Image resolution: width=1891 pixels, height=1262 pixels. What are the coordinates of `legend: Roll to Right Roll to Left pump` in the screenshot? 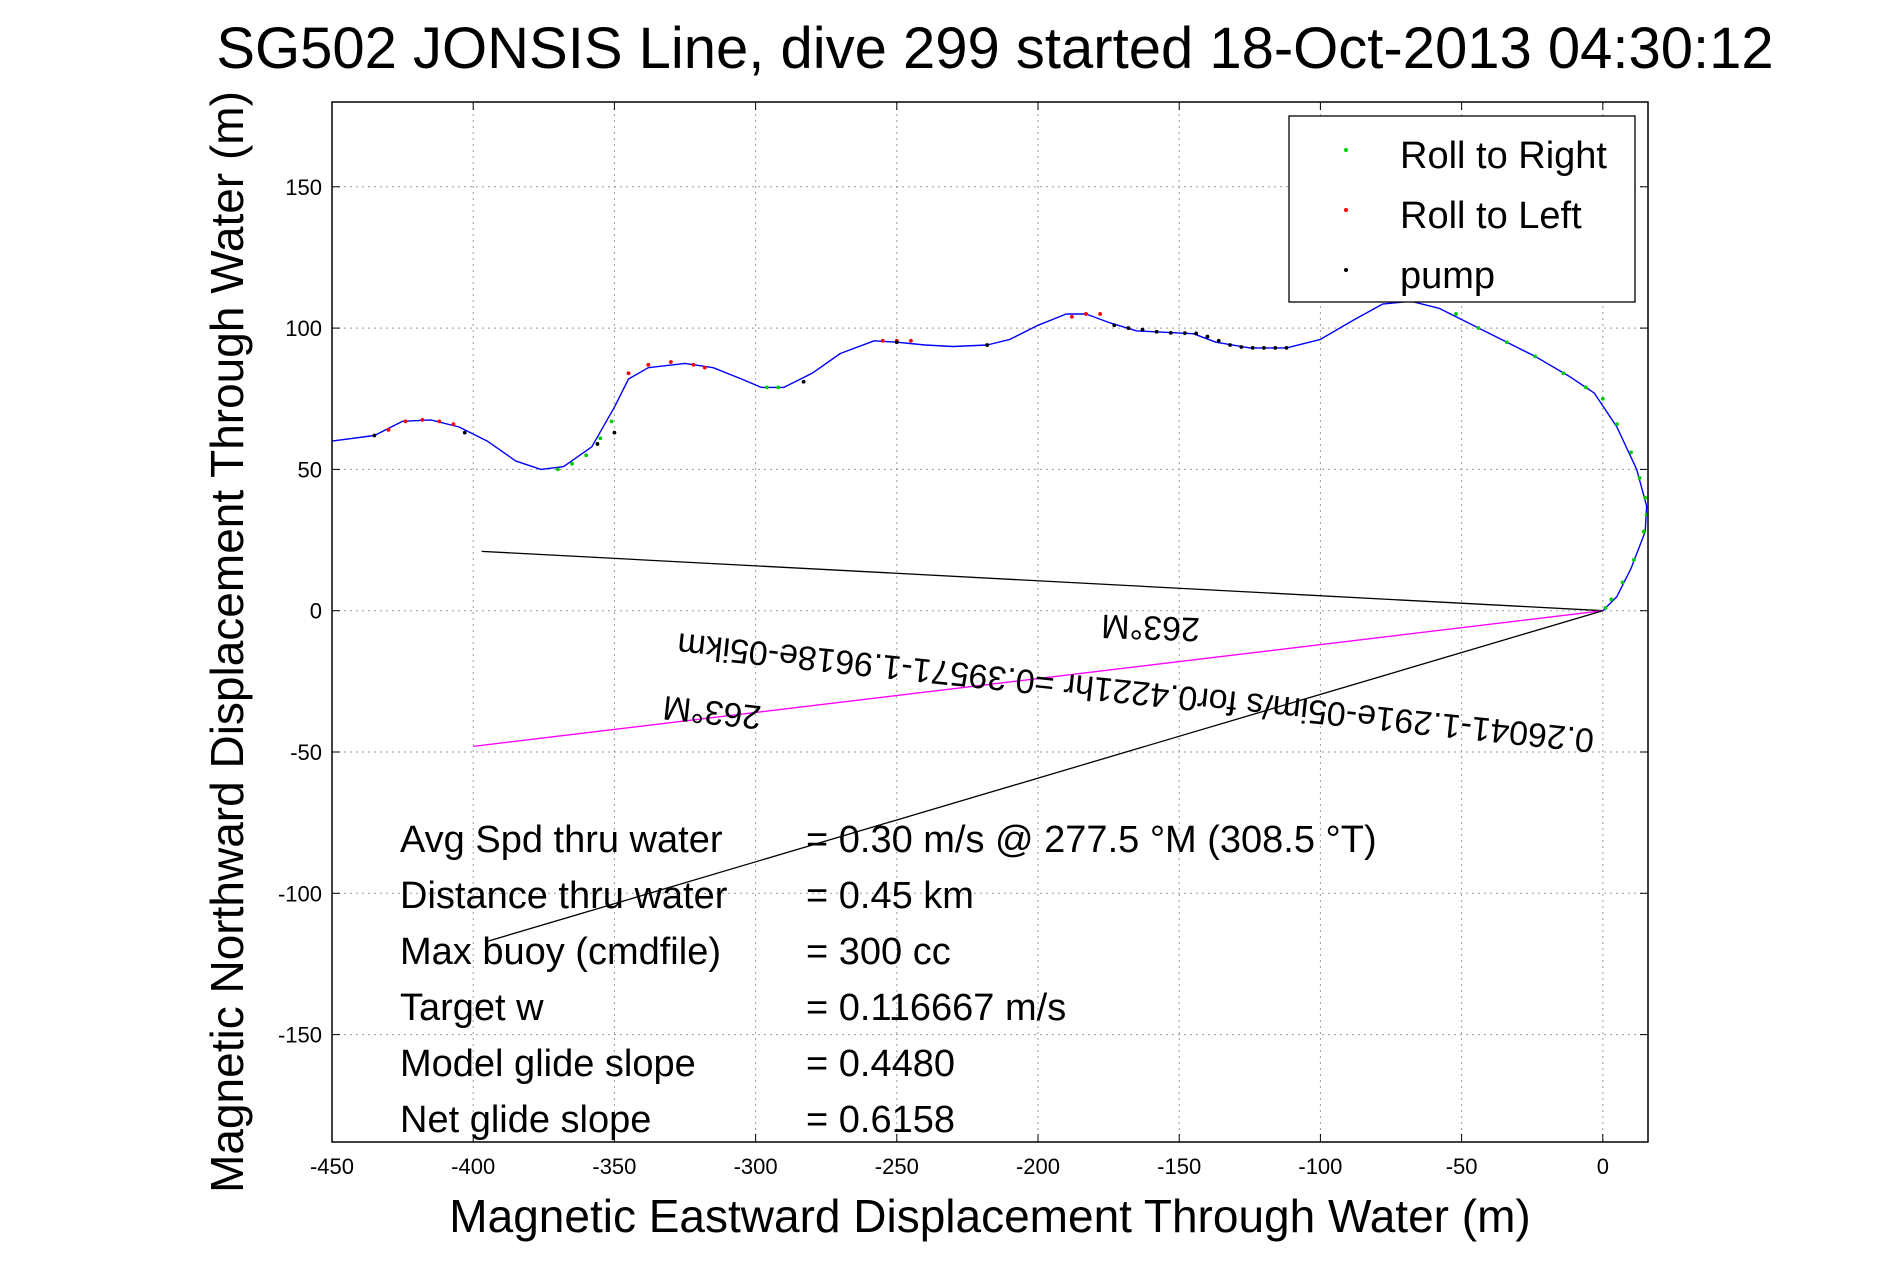 It's located at (1462, 209).